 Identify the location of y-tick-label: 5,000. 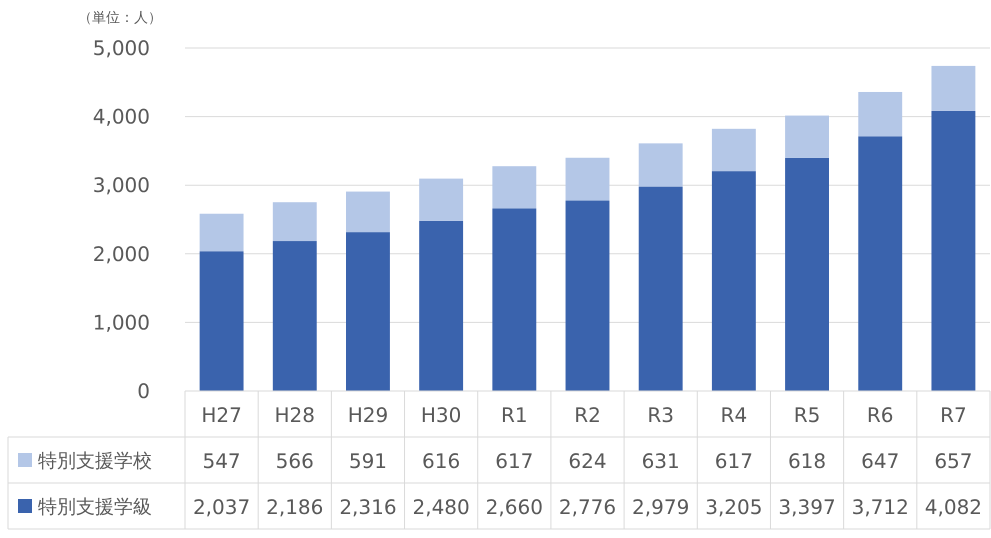
(121, 48).